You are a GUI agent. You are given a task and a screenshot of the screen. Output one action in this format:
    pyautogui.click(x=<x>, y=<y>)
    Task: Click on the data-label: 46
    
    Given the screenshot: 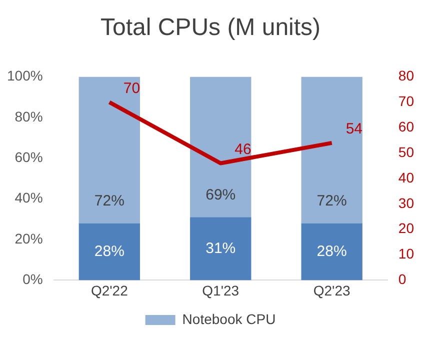 What is the action you would take?
    pyautogui.click(x=243, y=149)
    